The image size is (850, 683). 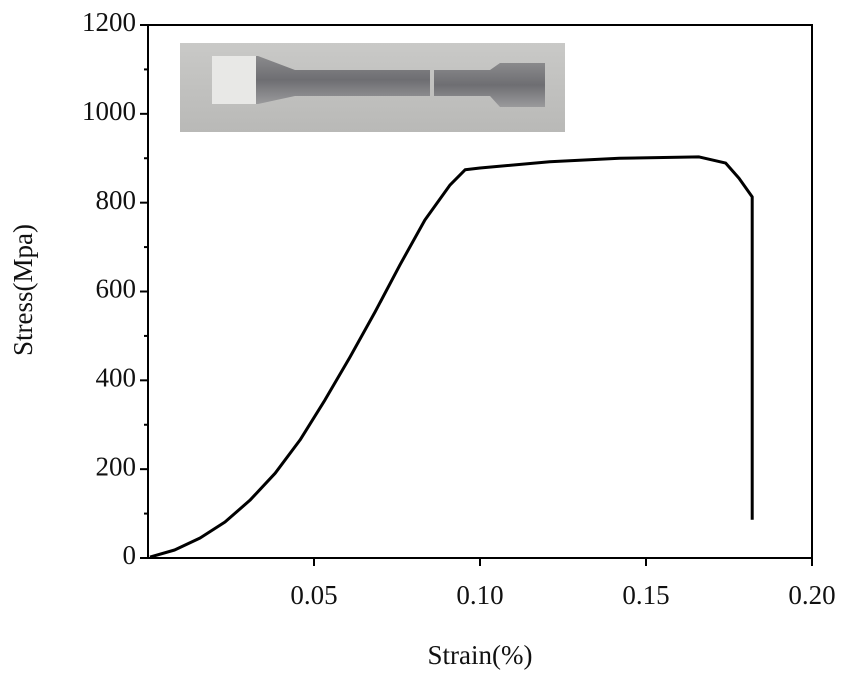 I want to click on y-tick-label: 1000, so click(x=109, y=111).